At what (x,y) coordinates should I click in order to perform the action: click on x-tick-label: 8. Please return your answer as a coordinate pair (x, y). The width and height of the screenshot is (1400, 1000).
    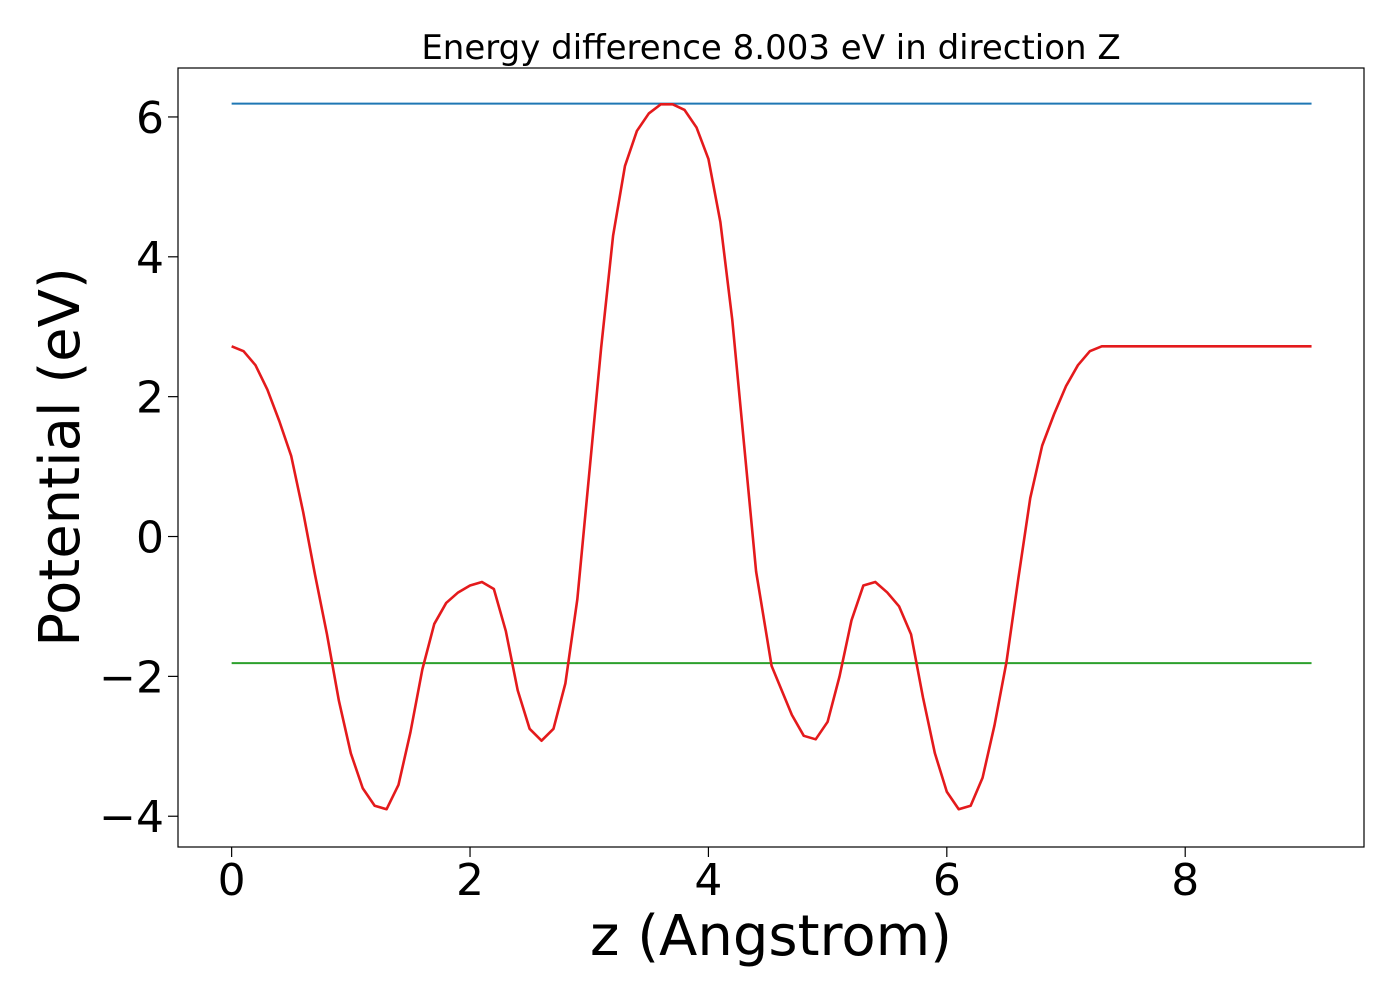
    Looking at the image, I should click on (1185, 880).